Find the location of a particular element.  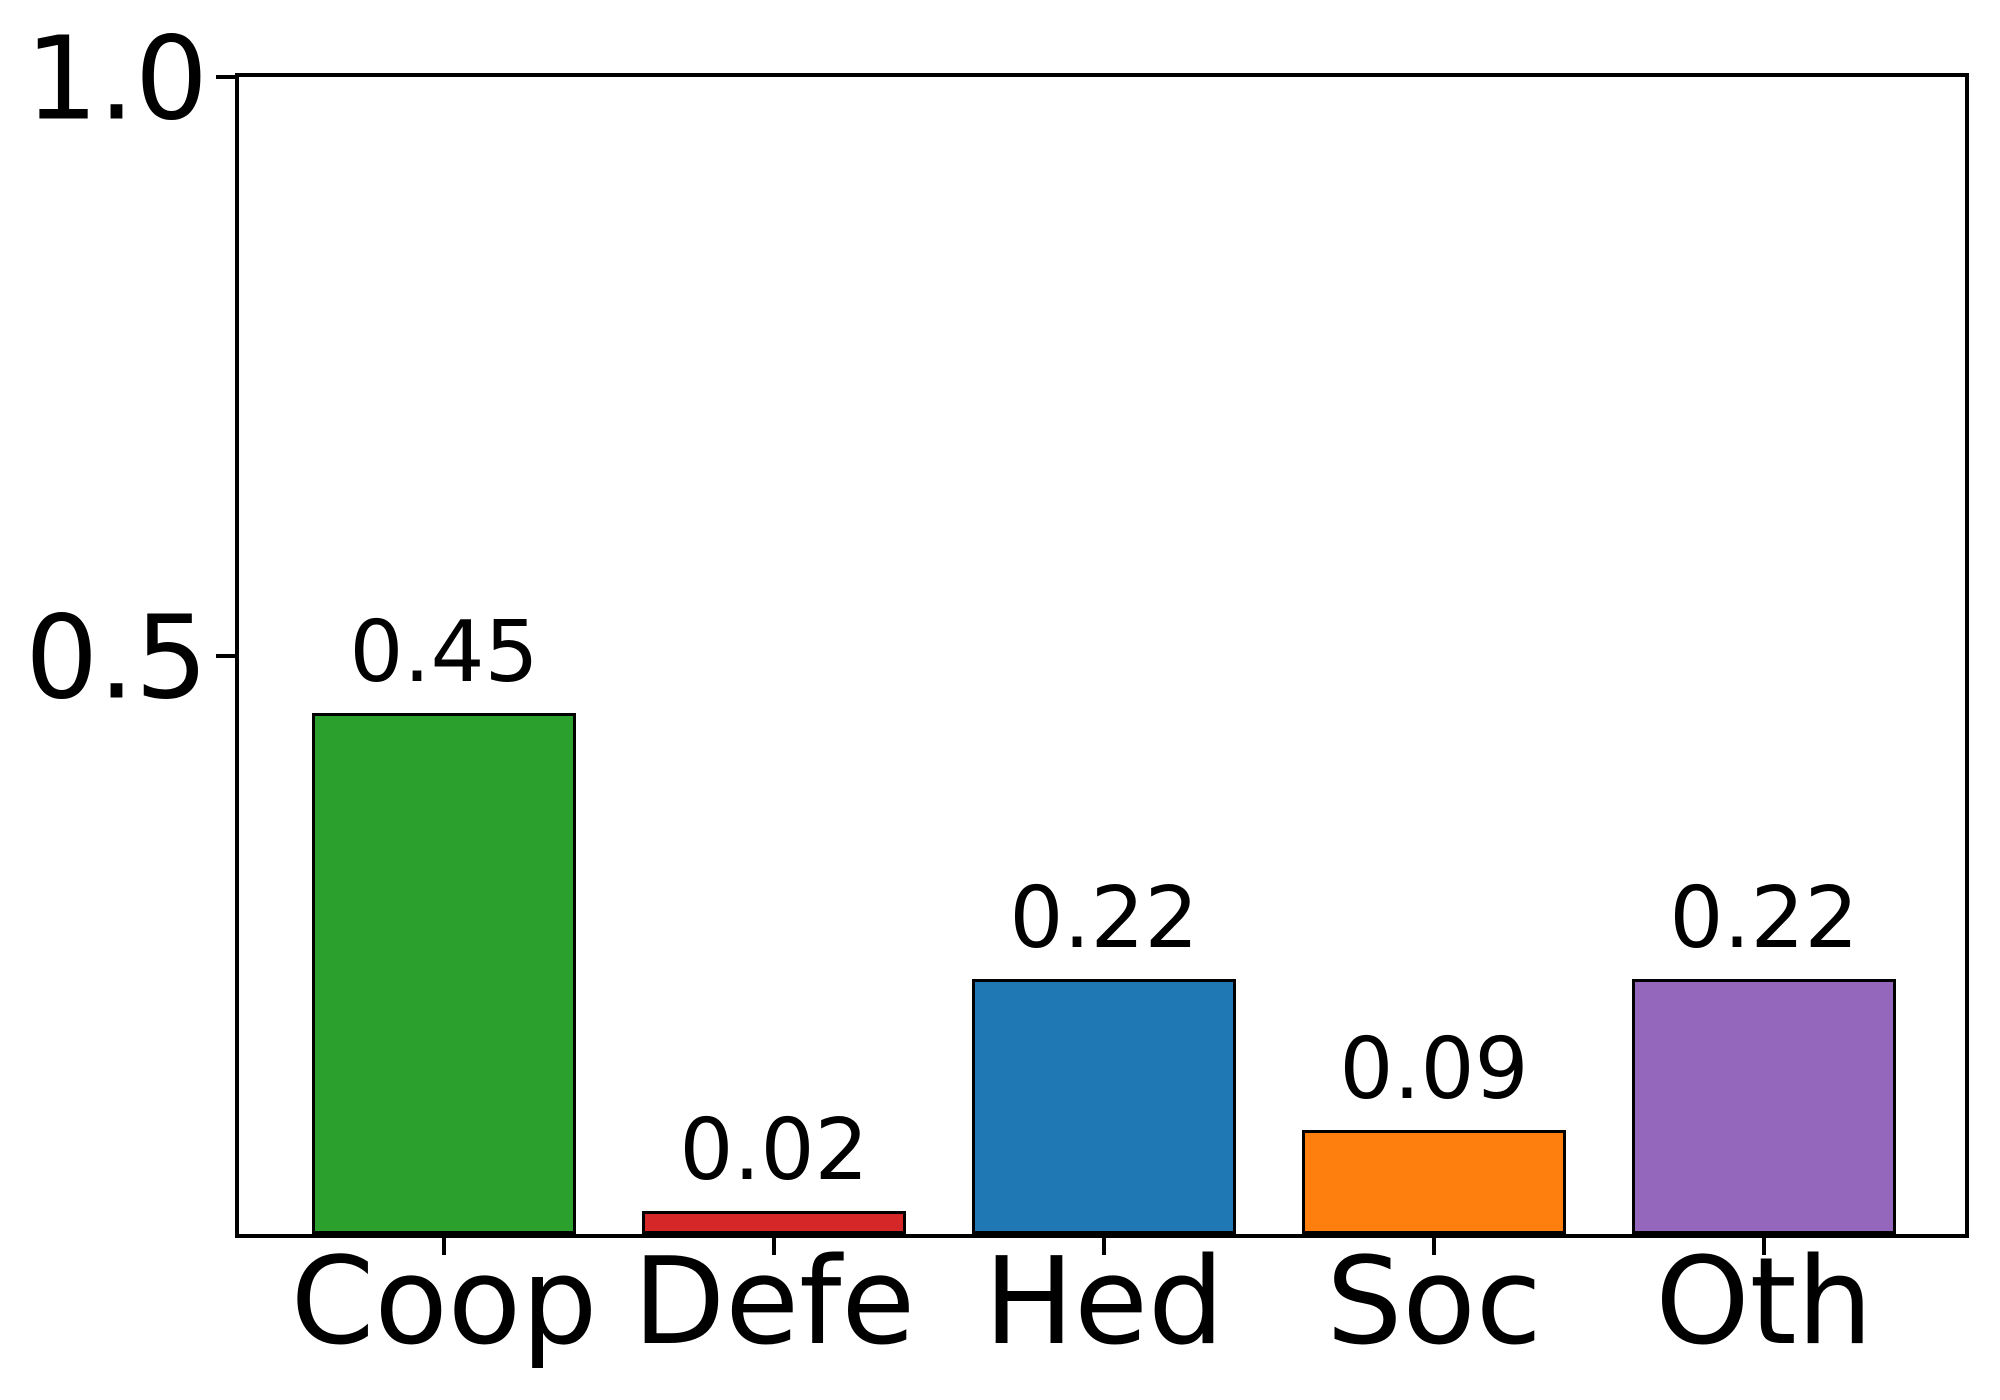

x-tick-mark-coop is located at coordinates (444, 1246).